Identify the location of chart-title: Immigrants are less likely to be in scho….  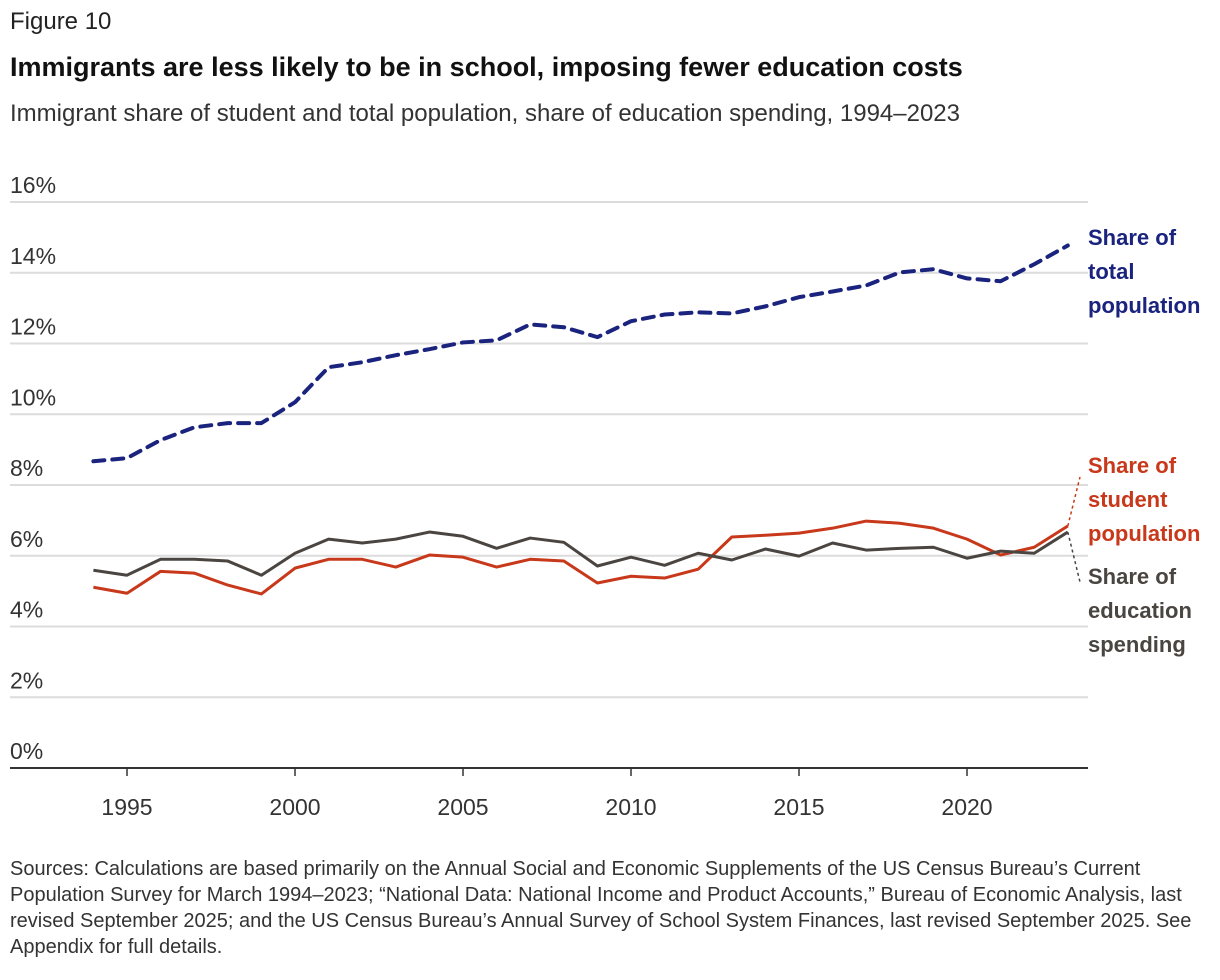
(486, 67).